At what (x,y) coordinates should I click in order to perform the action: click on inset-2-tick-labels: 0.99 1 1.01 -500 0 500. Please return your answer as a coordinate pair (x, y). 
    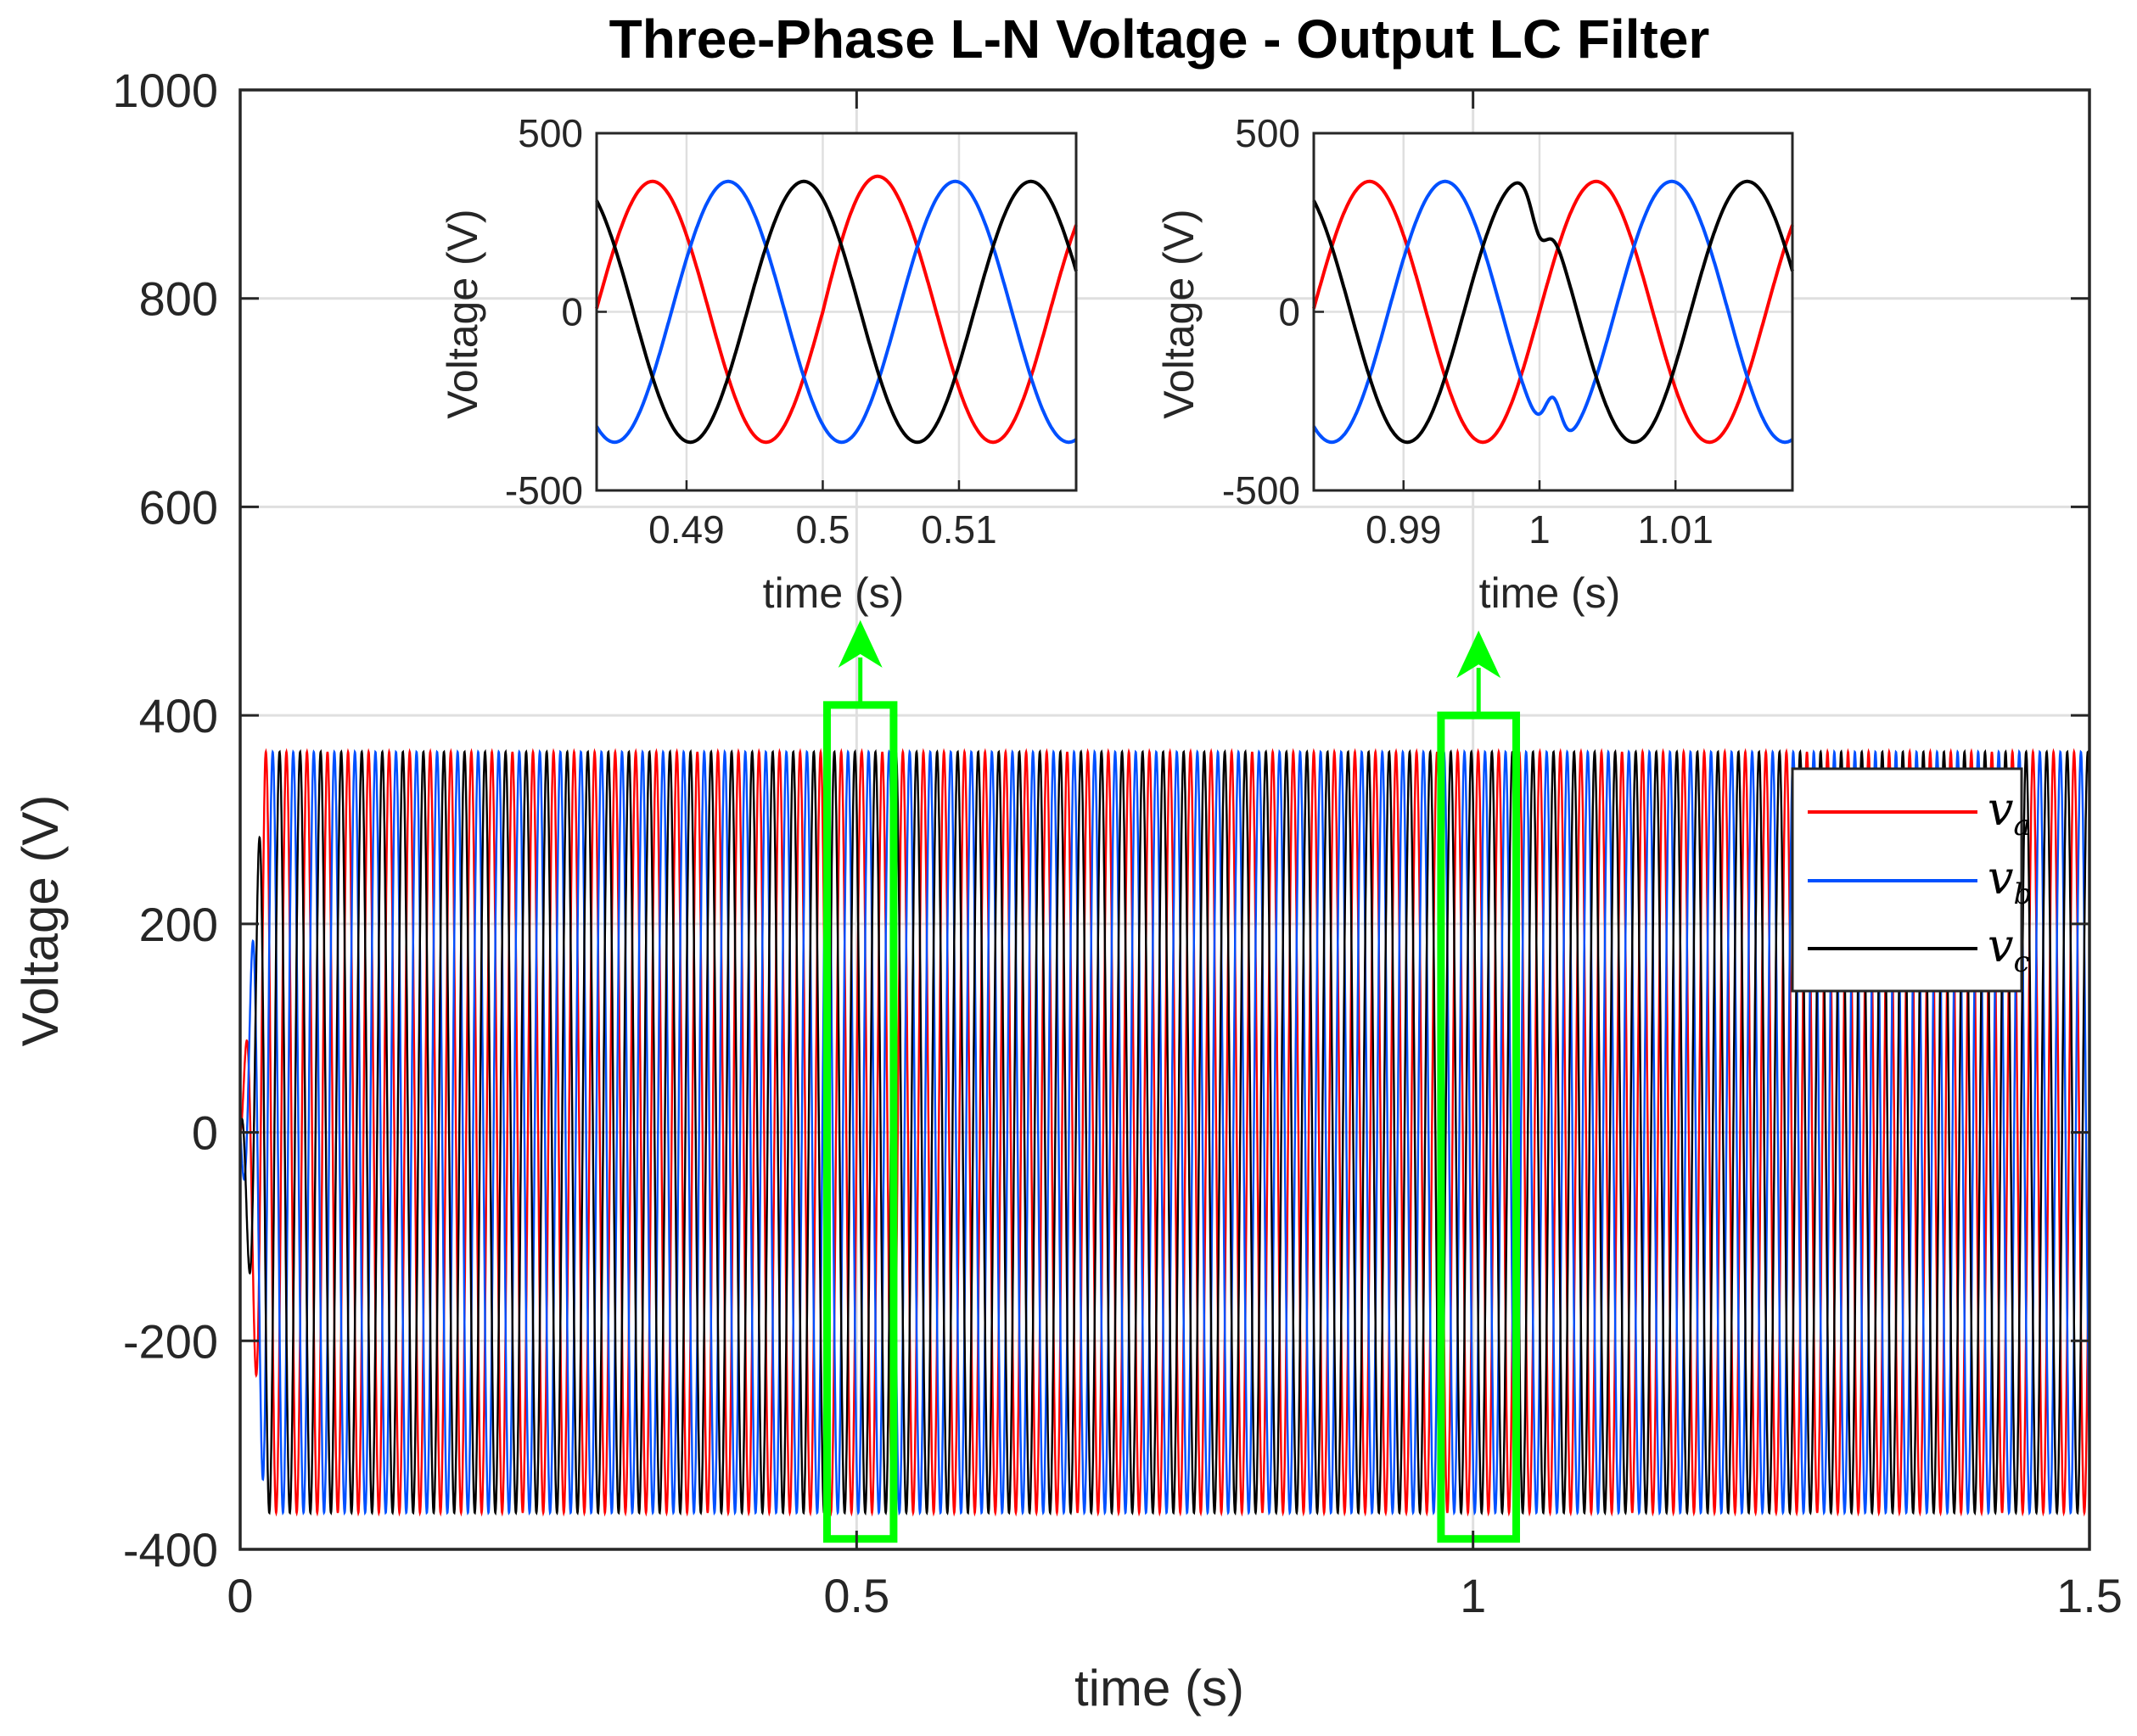
    Looking at the image, I should click on (1468, 331).